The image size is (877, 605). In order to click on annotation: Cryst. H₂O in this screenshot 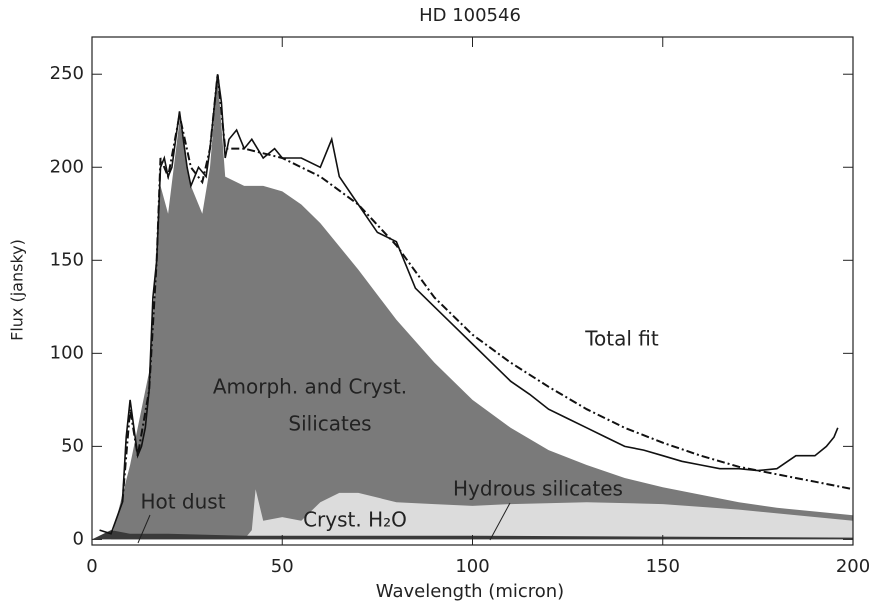, I will do `click(355, 520)`.